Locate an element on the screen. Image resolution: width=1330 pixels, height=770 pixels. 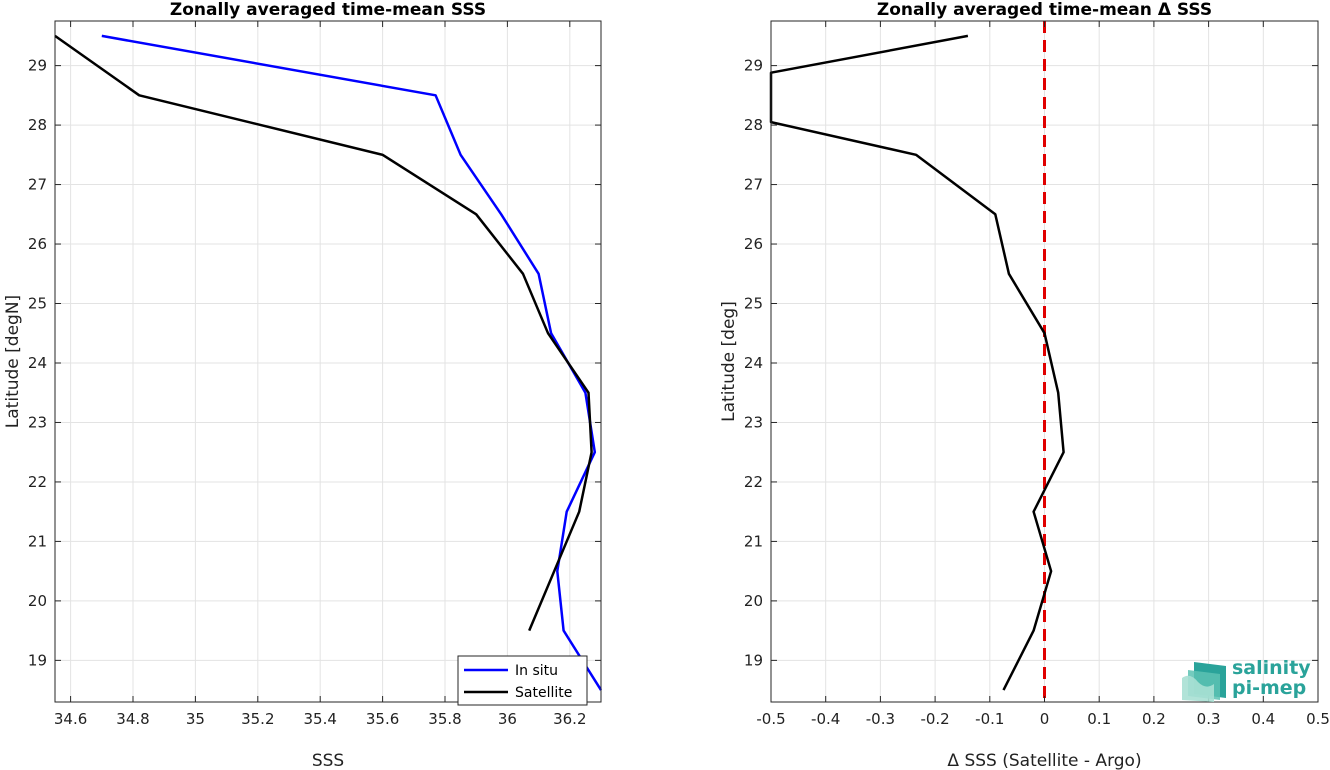
x-axis-label: SSS is located at coordinates (328, 760).